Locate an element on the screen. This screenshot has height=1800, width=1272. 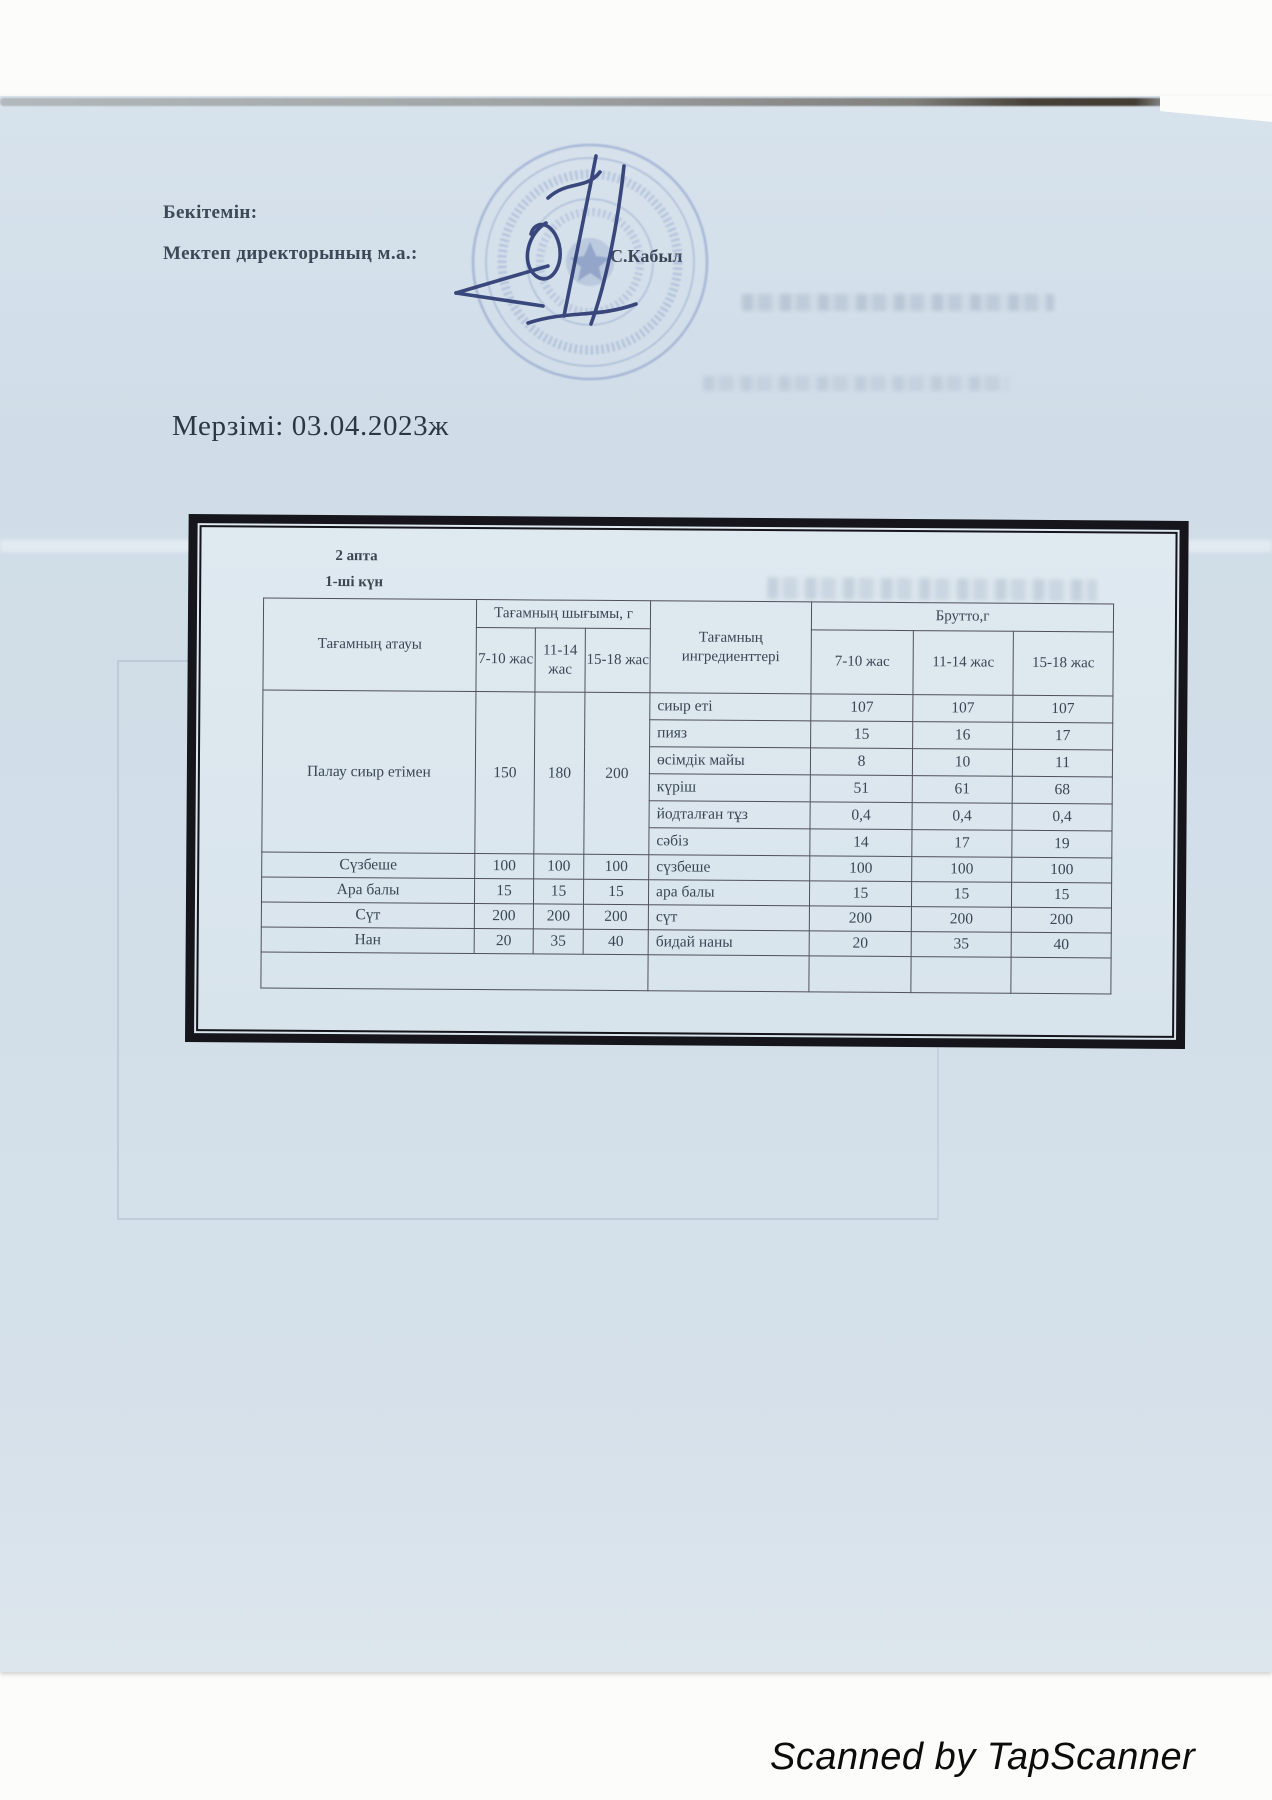
ing-cell: сиыр еті is located at coordinates (730, 706).